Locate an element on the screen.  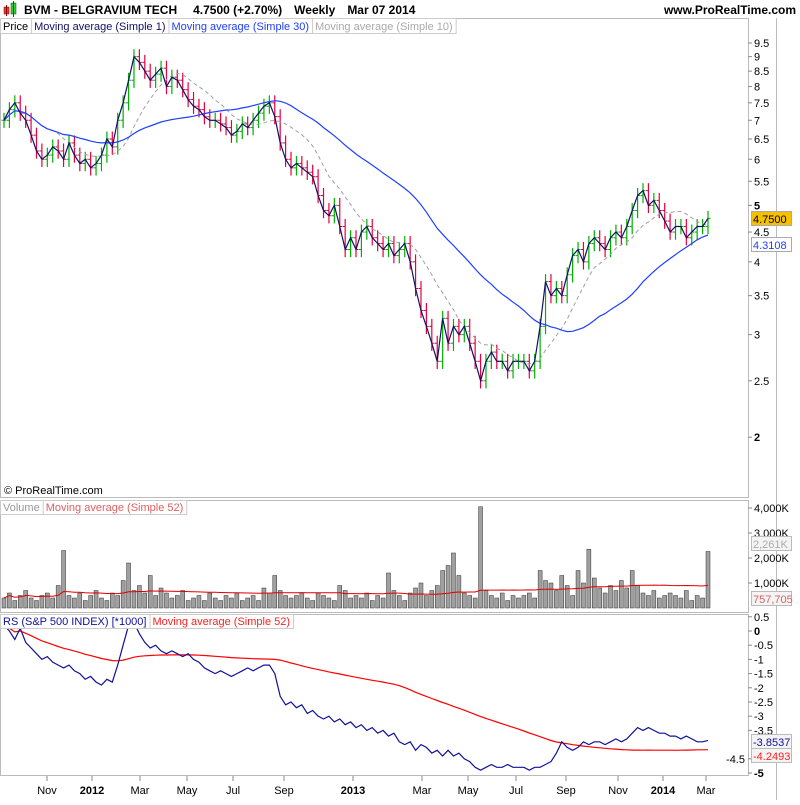
price-tick-label: 8.5 is located at coordinates (761, 72).